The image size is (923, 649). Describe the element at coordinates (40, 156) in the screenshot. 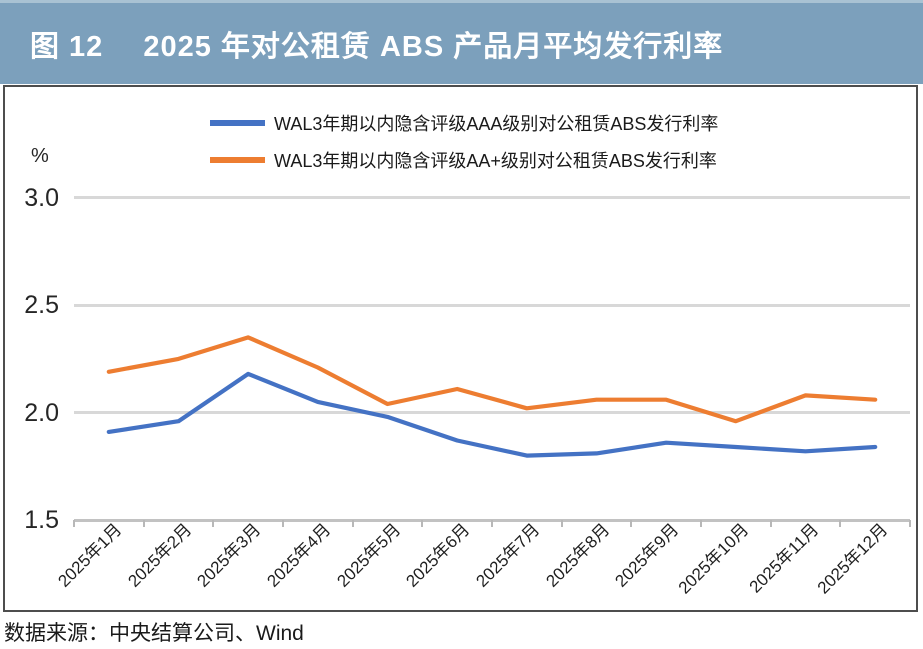

I see `y-axis-unit-label: %` at that location.